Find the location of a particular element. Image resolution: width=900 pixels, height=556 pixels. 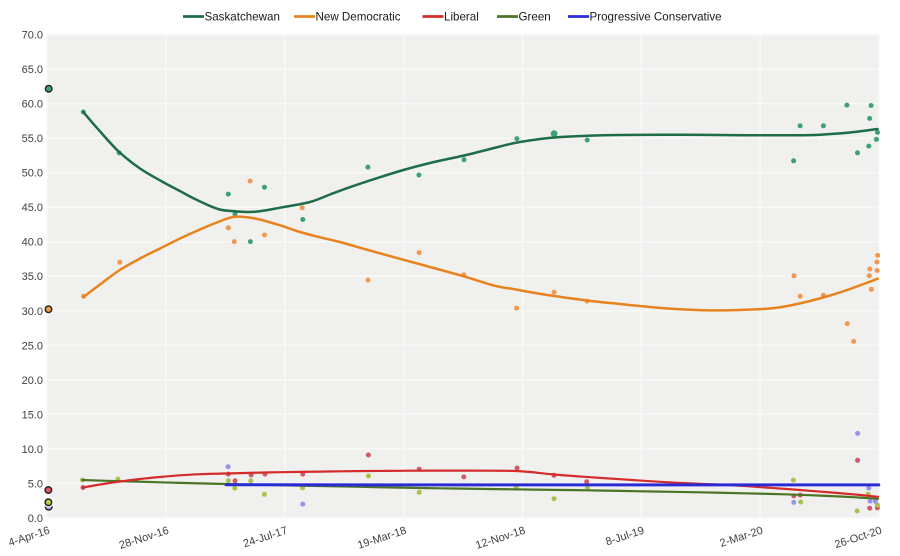

svg-text: 12-Nov-18 is located at coordinates (500, 538).